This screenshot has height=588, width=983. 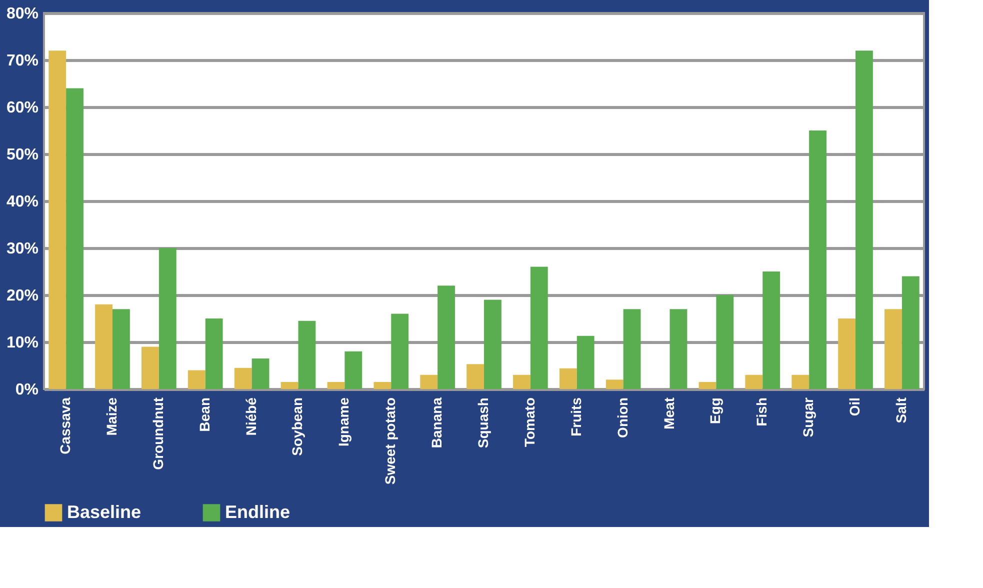 I want to click on y-tick-label: 60%, so click(x=22, y=108).